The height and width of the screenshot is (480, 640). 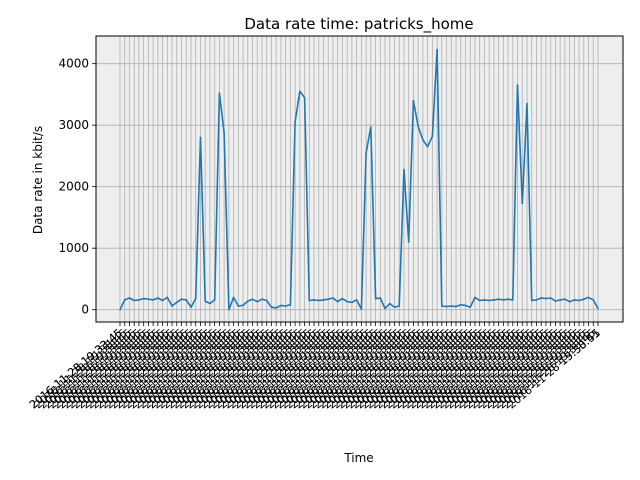 What do you see at coordinates (73, 64) in the screenshot?
I see `y-tick-label: 4000` at bounding box center [73, 64].